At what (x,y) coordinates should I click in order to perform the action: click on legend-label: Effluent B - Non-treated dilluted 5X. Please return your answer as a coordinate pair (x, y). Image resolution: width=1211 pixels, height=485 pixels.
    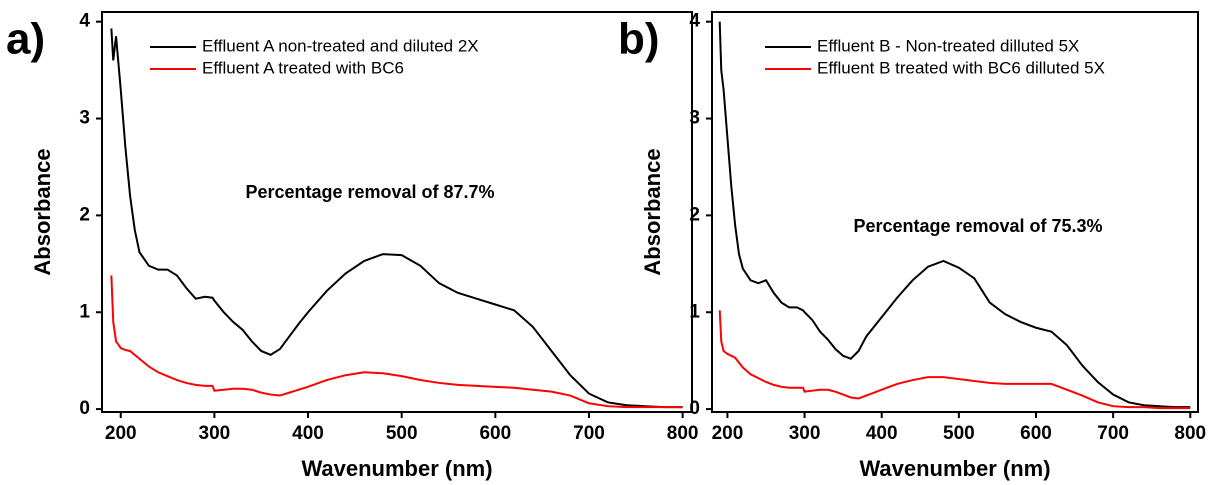
    Looking at the image, I should click on (948, 45).